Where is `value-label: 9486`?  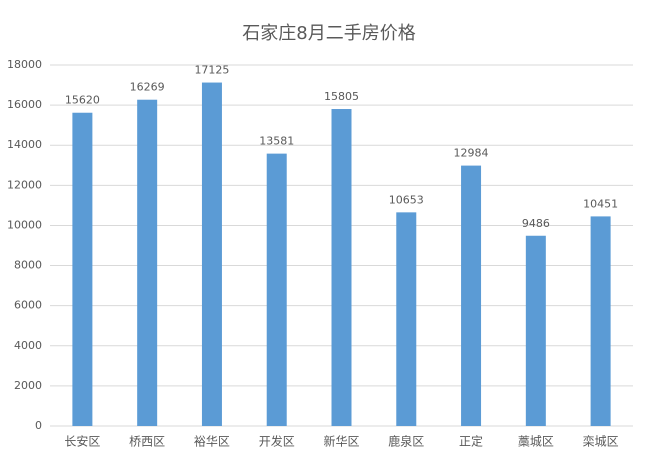 value-label: 9486 is located at coordinates (536, 223).